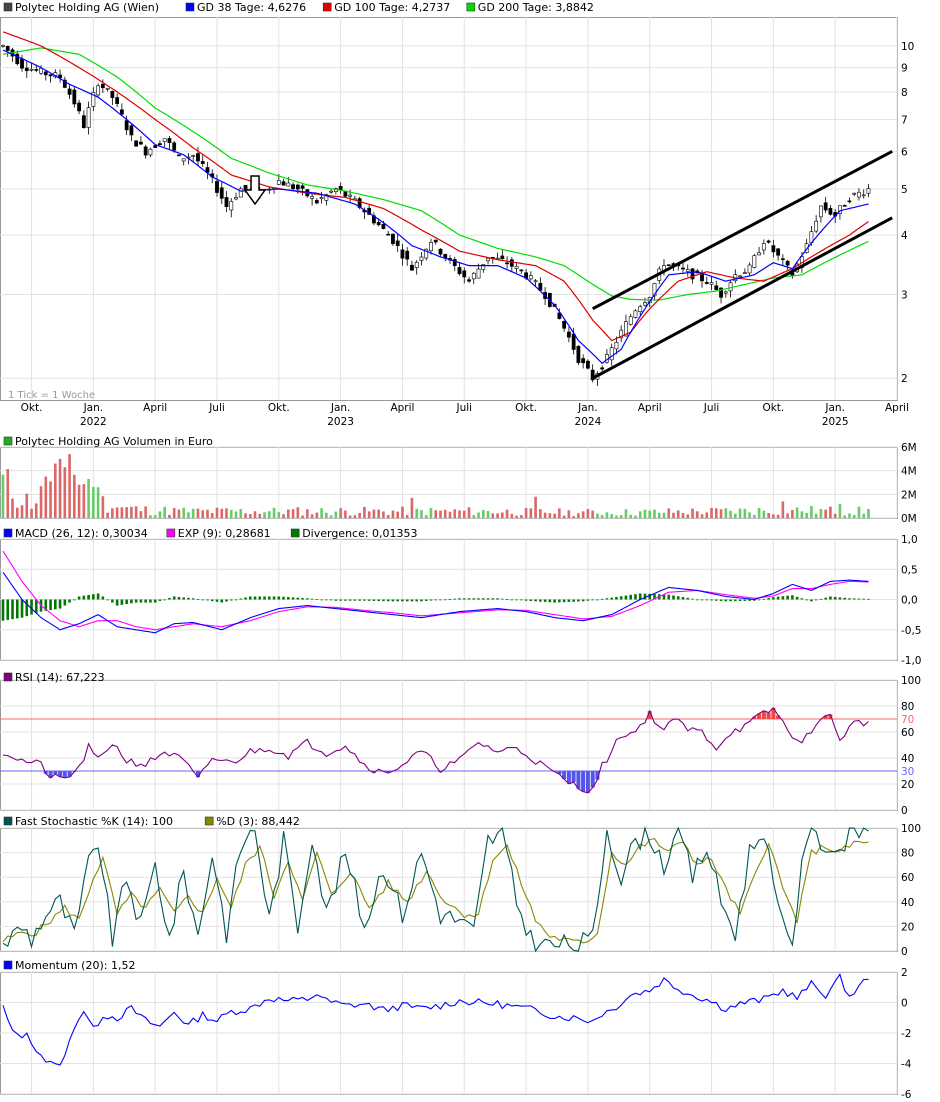  What do you see at coordinates (904, 190) in the screenshot?
I see `price-y-tick-label: 5` at bounding box center [904, 190].